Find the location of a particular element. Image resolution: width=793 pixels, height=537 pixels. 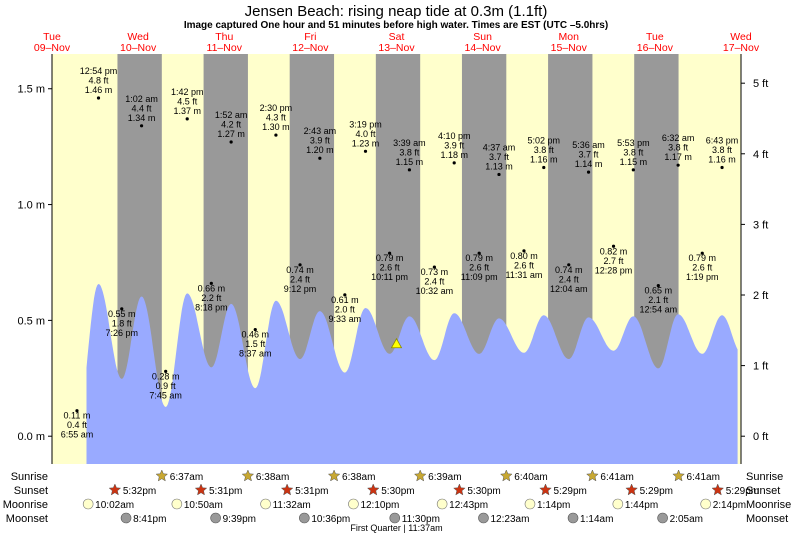

extremum-label: 0.65 m is located at coordinates (659, 291).